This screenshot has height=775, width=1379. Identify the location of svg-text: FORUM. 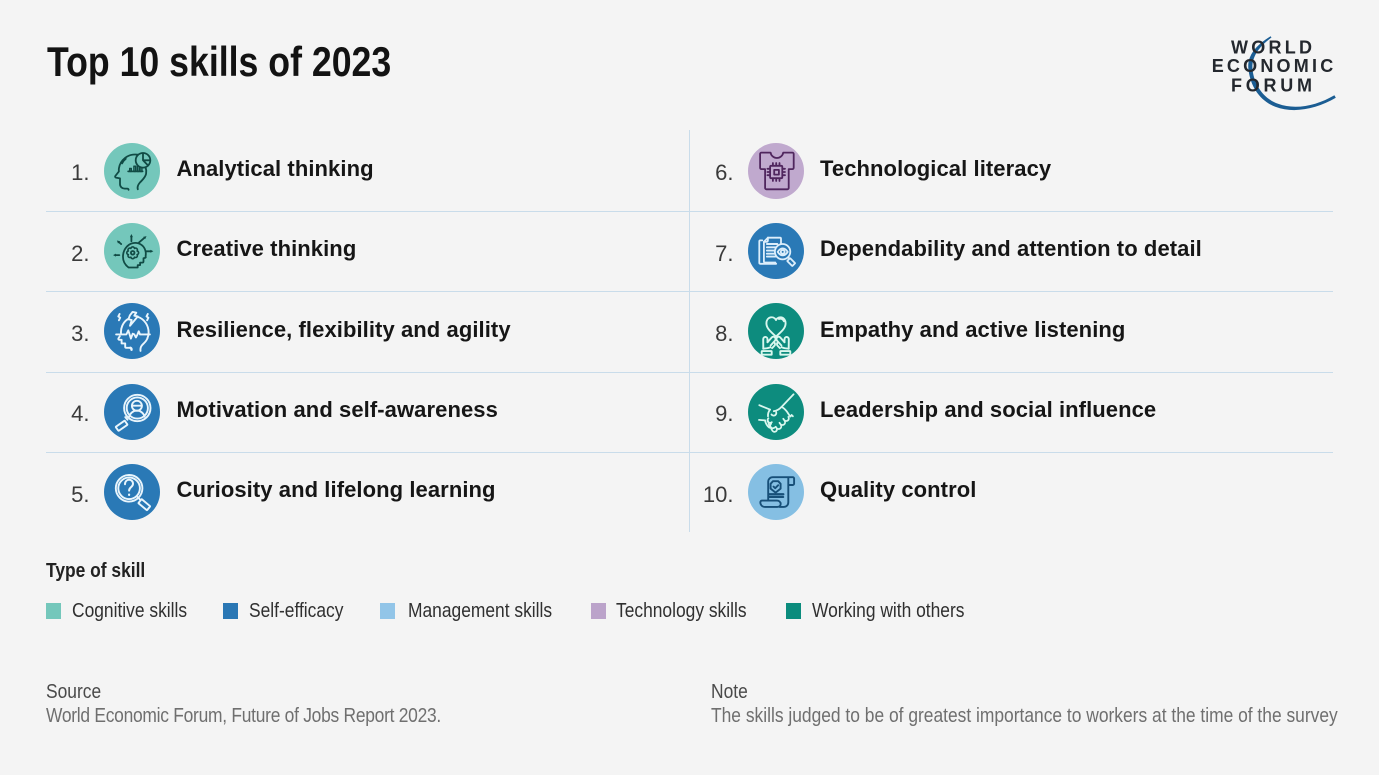
(1271, 86).